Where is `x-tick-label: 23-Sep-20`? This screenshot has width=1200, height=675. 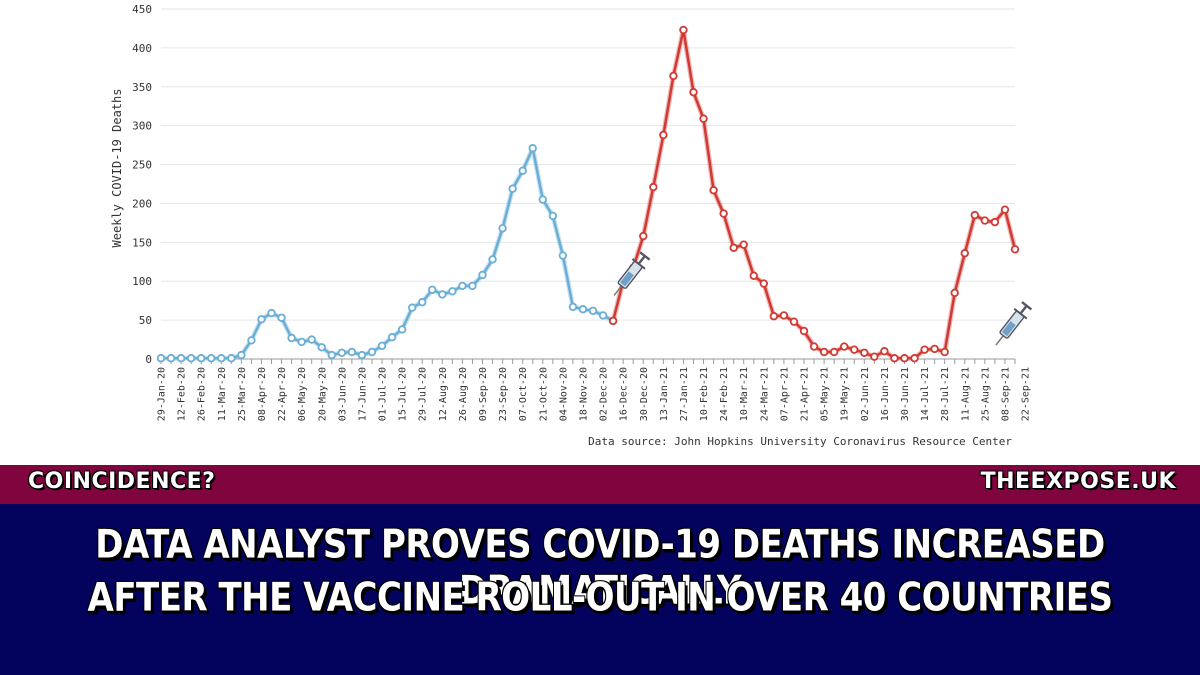
x-tick-label: 23-Sep-20 is located at coordinates (503, 394).